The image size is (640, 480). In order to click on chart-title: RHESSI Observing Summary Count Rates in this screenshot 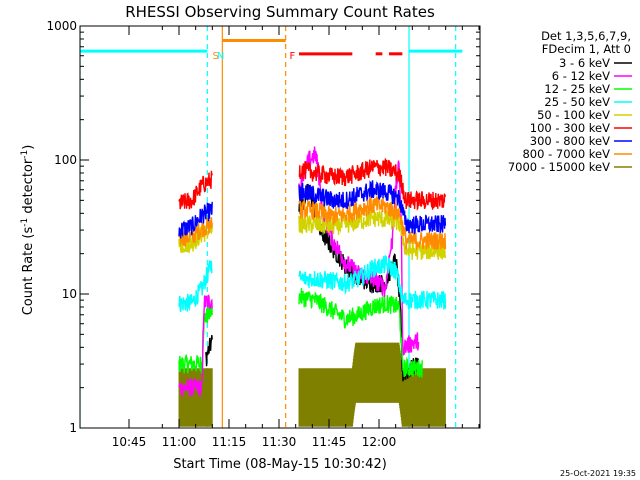, I will do `click(280, 12)`.